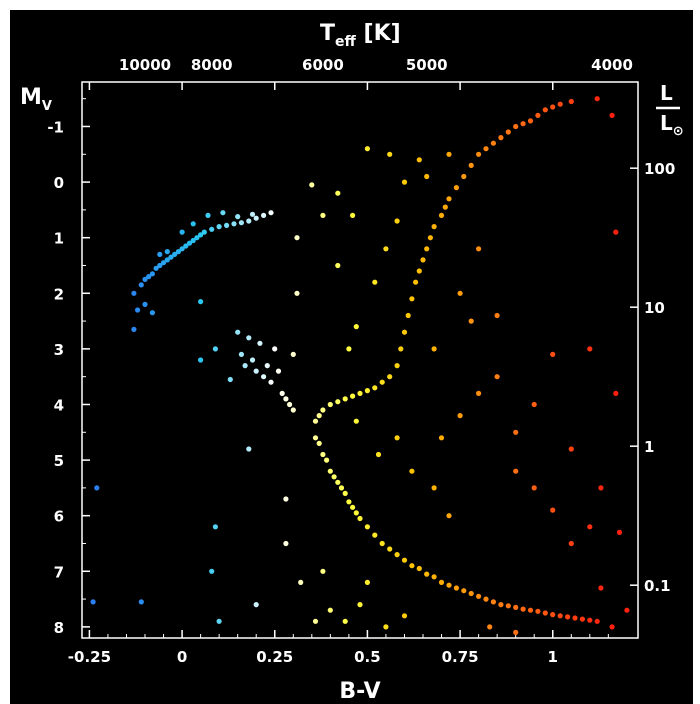 This screenshot has height=704, width=700. I want to click on y-tick-label: 1, so click(59, 239).